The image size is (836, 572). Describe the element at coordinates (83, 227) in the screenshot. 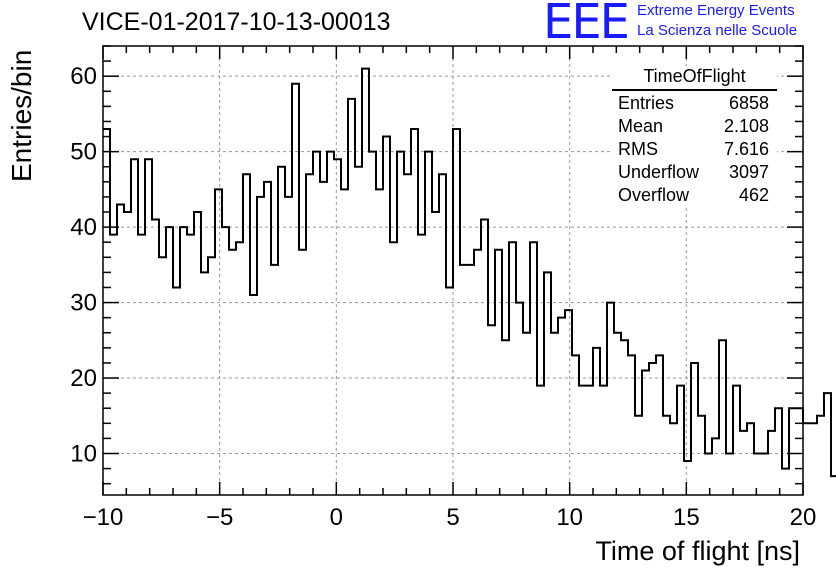

I see `y-tick-label: 40` at that location.